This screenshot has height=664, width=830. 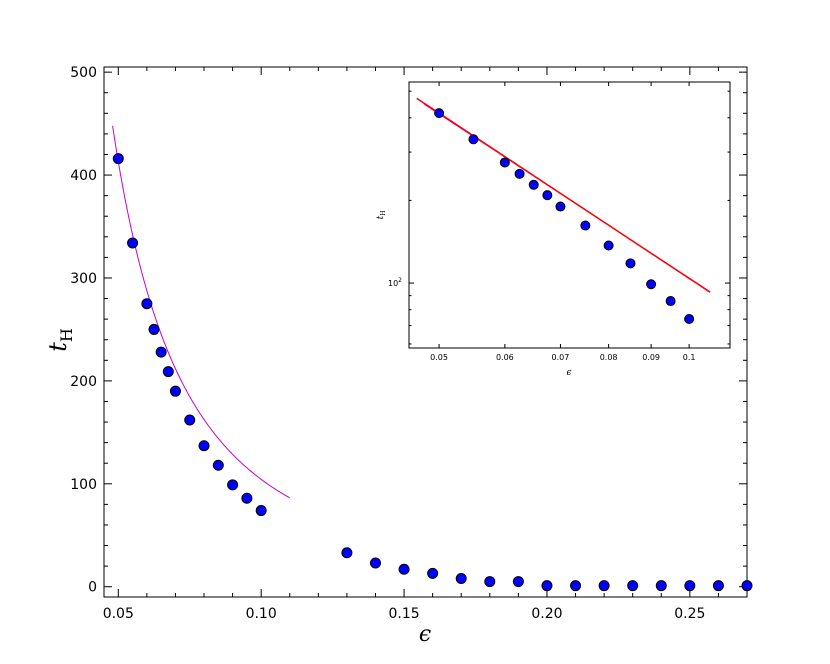 I want to click on main-x-axis-label: ϵ, so click(x=425, y=634).